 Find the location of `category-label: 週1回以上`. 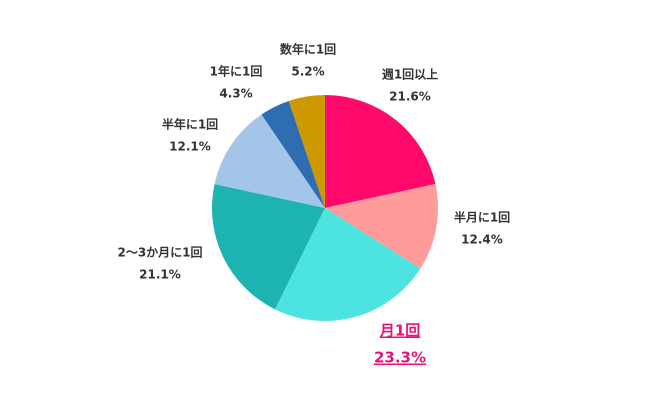

category-label: 週1回以上 is located at coordinates (410, 74).